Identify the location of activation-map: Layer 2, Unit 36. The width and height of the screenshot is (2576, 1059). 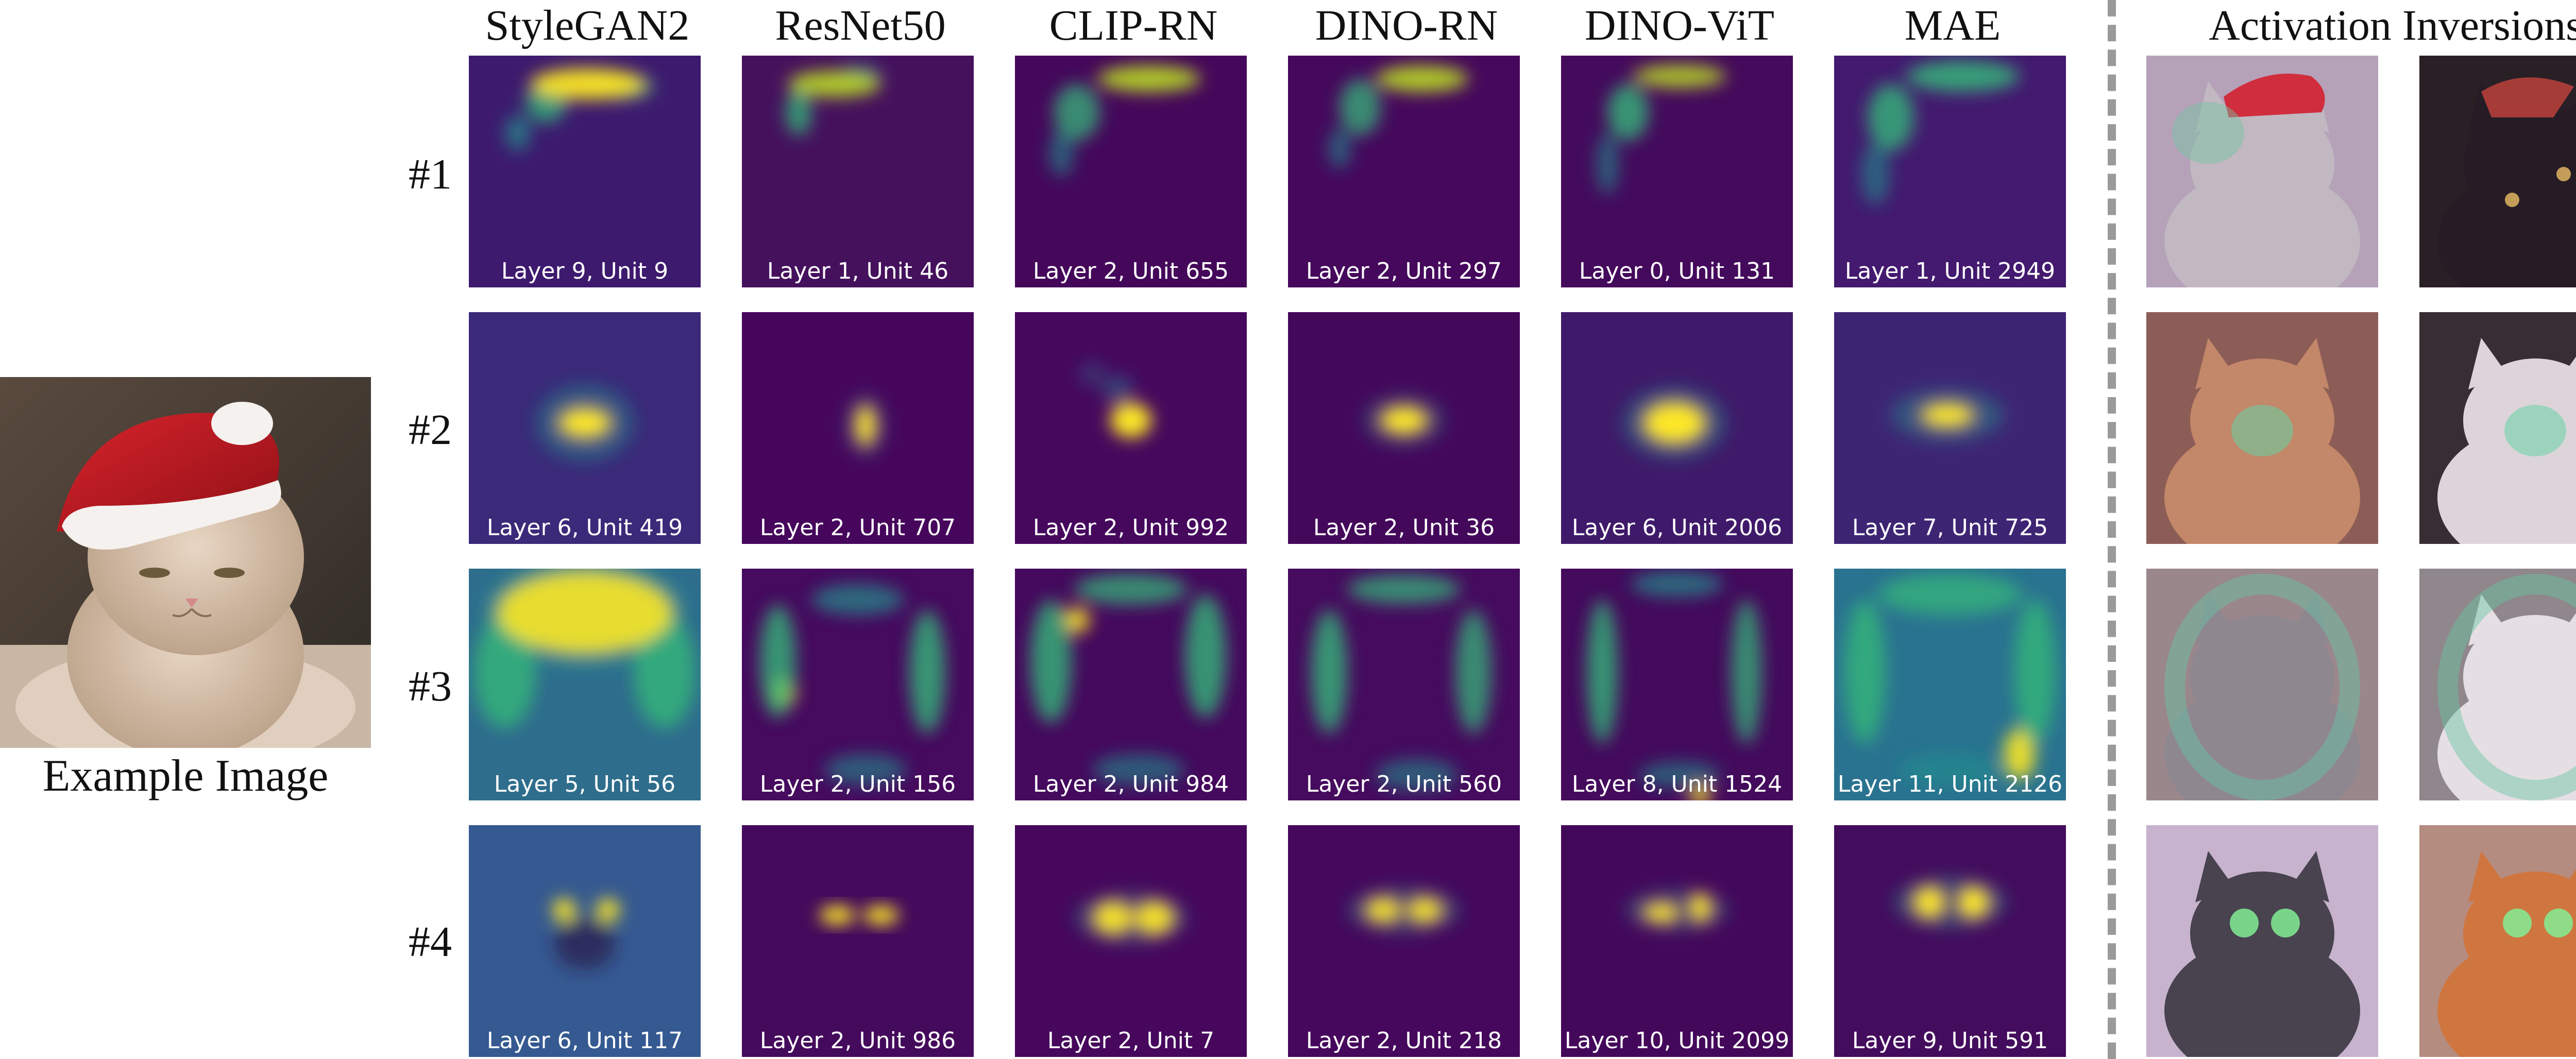
(1404, 428).